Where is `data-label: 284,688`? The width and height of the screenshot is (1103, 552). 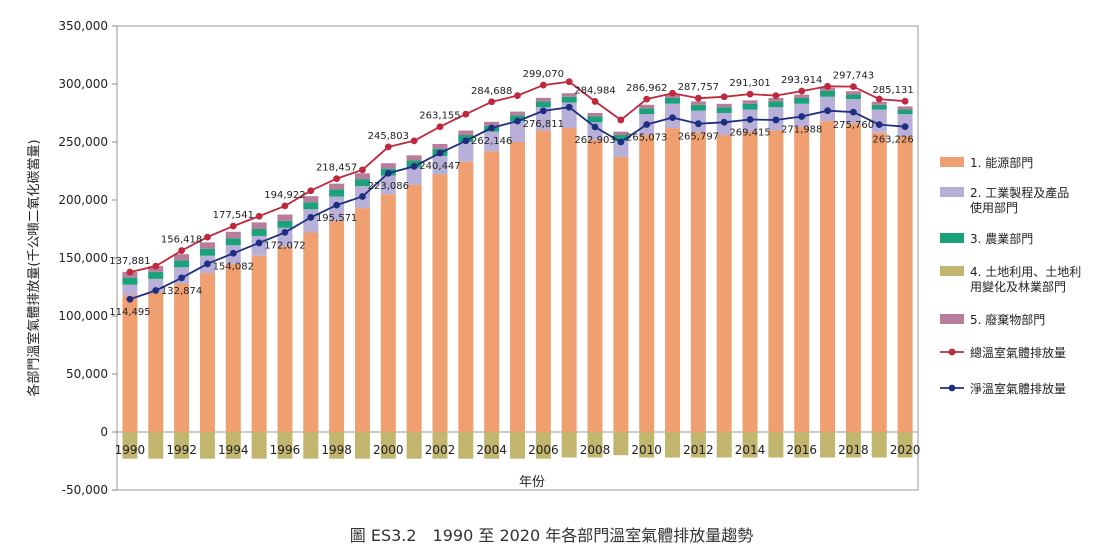
data-label: 284,688 is located at coordinates (491, 91).